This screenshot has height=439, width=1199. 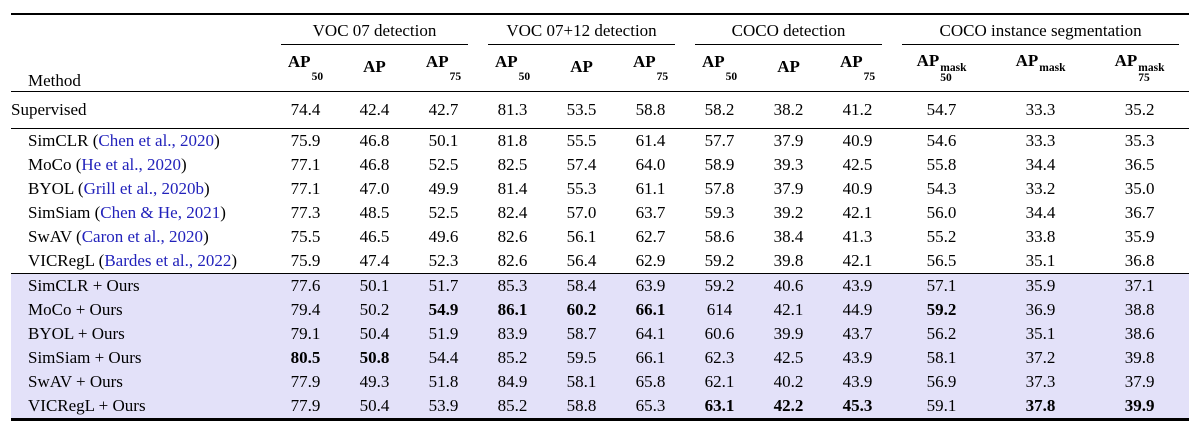 What do you see at coordinates (1139, 381) in the screenshot?
I see `metric-value: 37.9` at bounding box center [1139, 381].